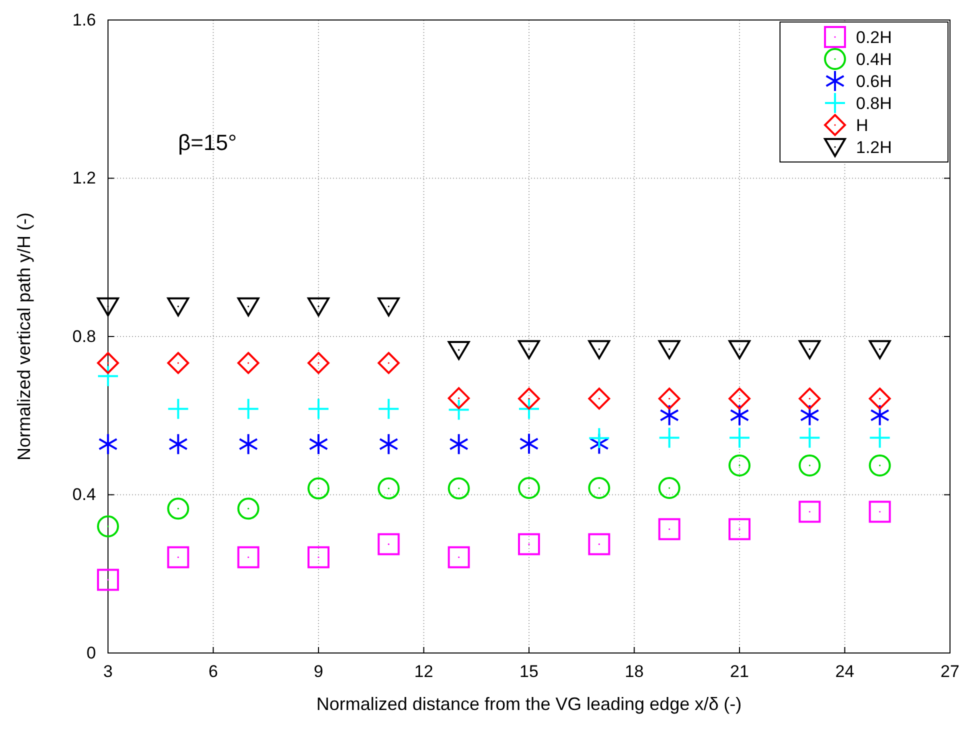 The image size is (964, 732). I want to click on x-tick-label: 9, so click(319, 672).